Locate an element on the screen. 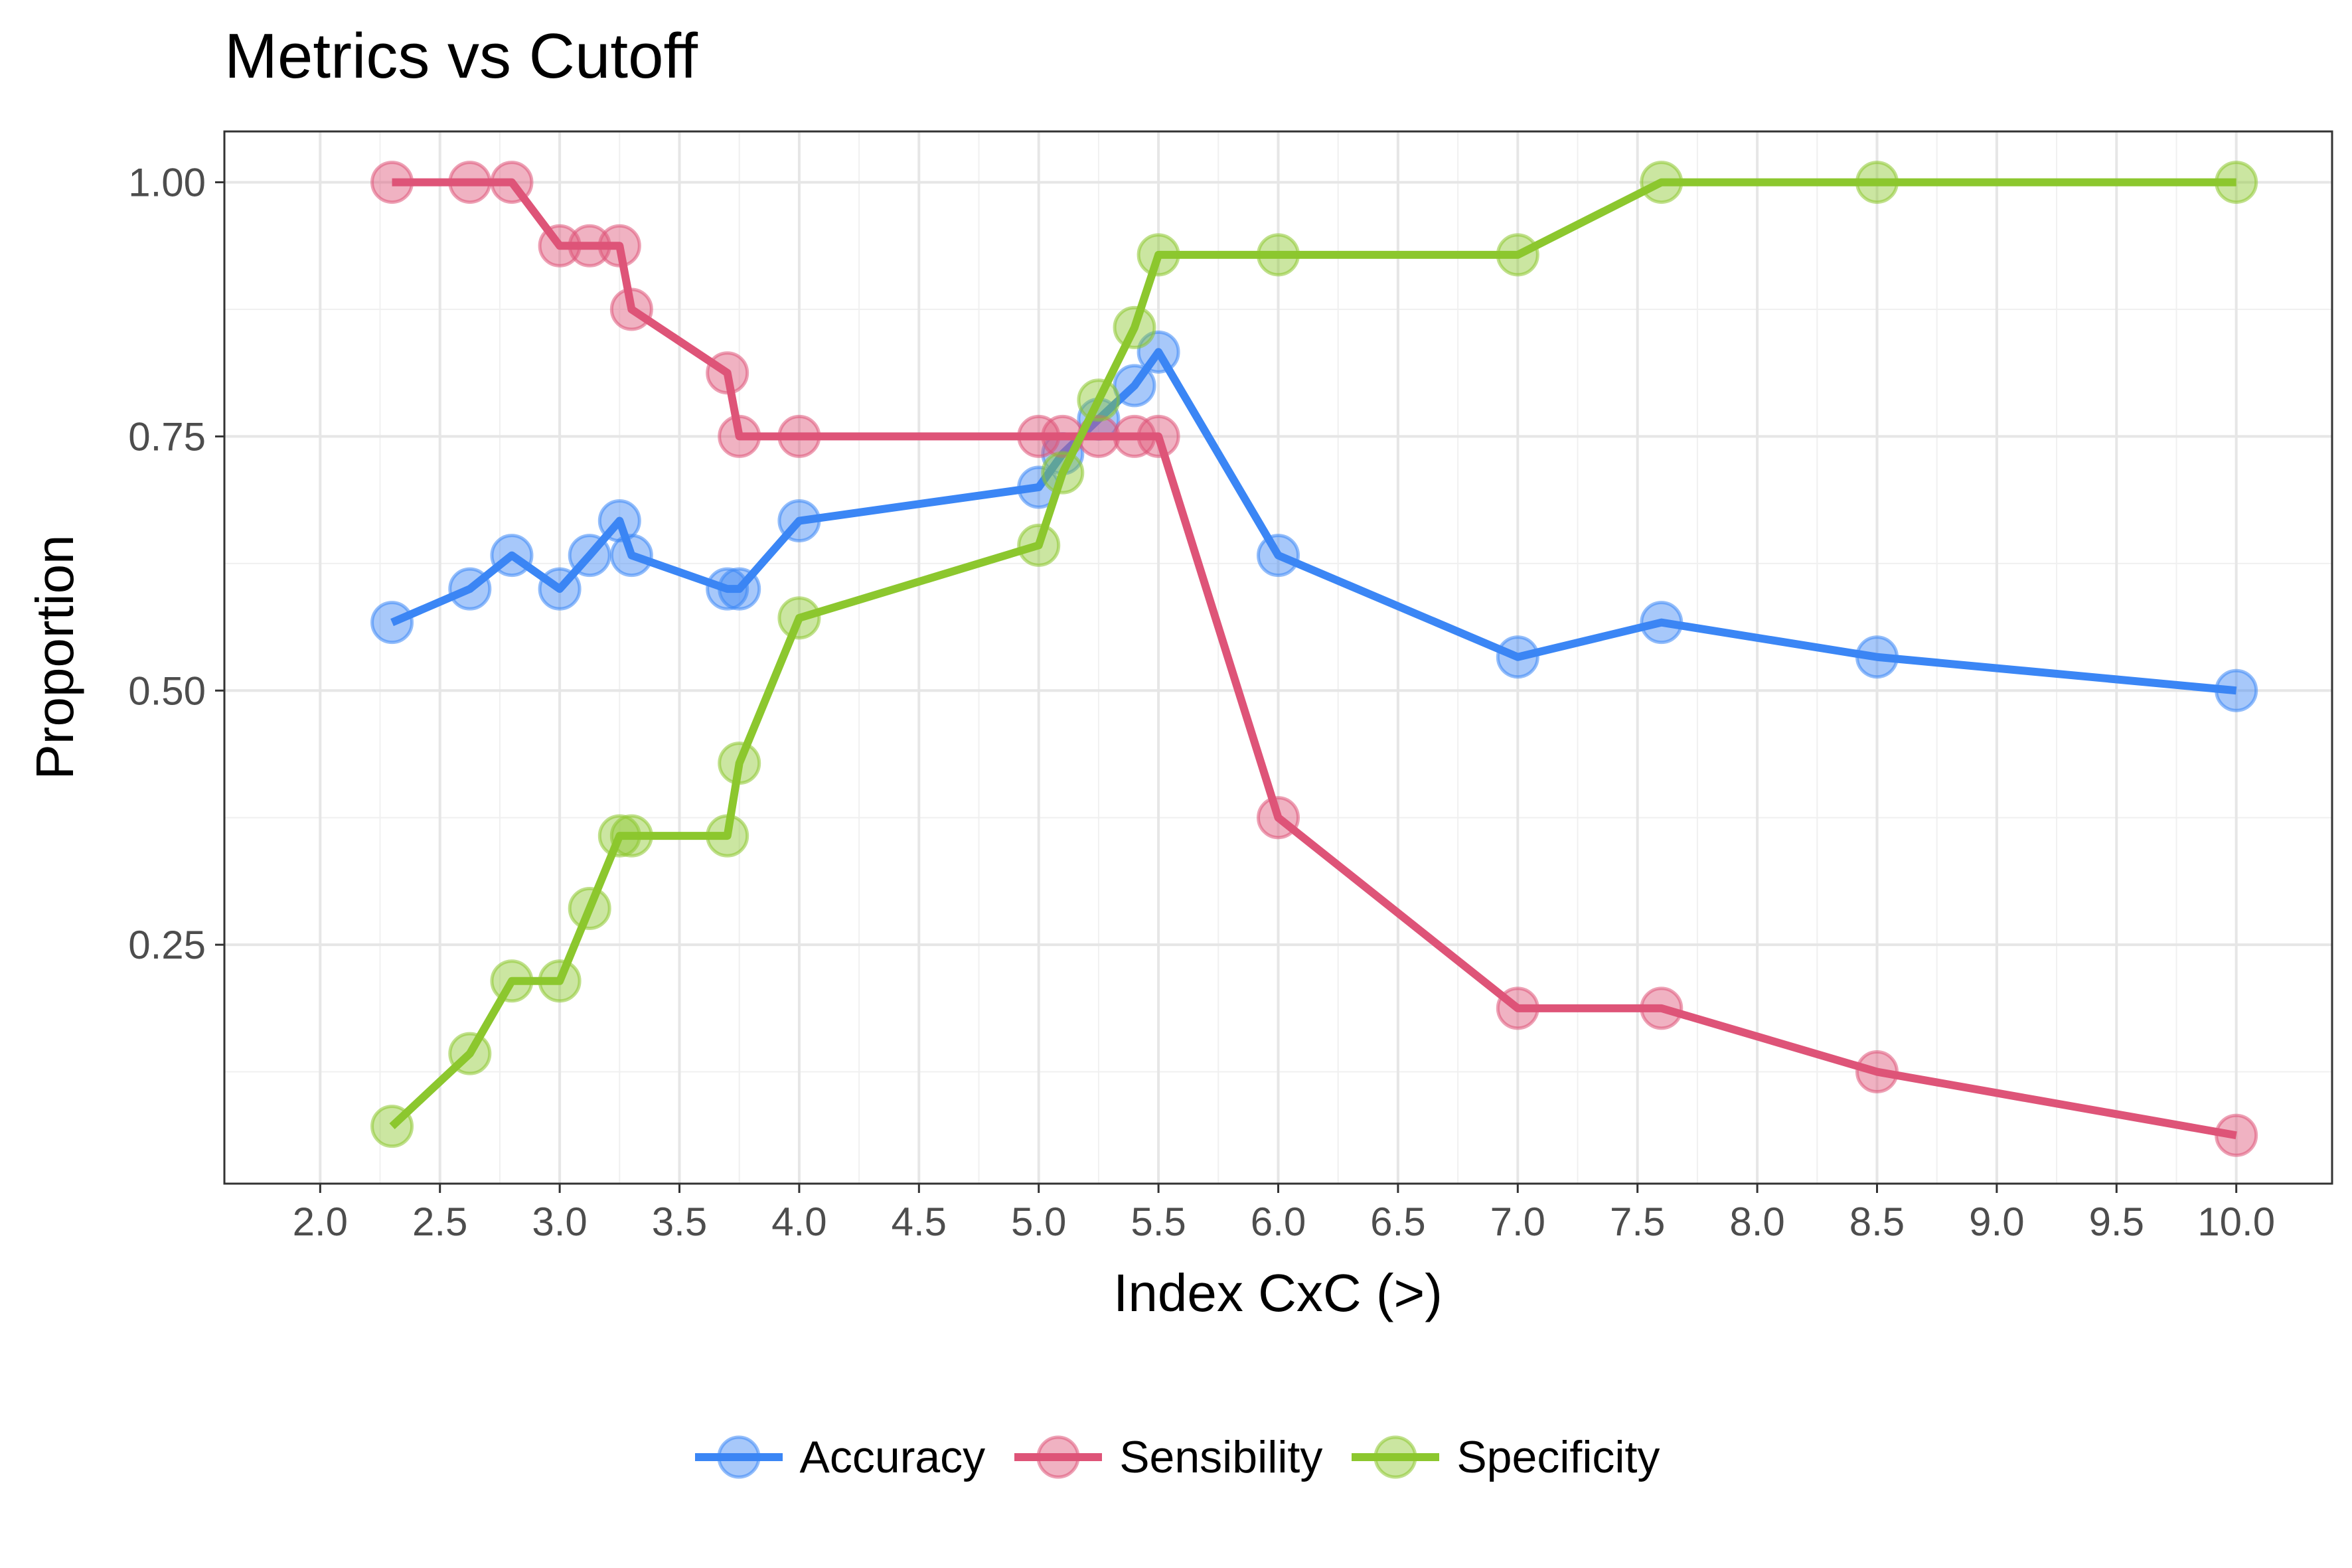 Image resolution: width=2352 pixels, height=1568 pixels. y-axis-title: Proportion is located at coordinates (54, 657).